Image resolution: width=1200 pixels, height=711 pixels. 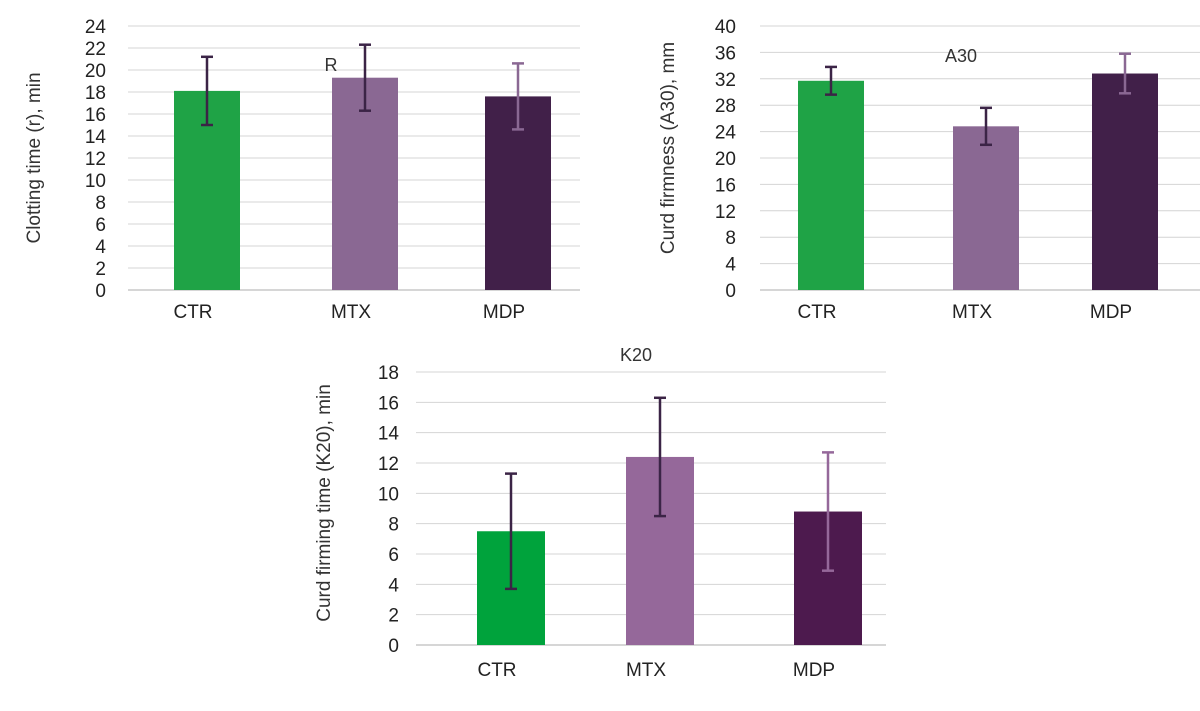 What do you see at coordinates (725, 53) in the screenshot?
I see `y-tick-label: 36` at bounding box center [725, 53].